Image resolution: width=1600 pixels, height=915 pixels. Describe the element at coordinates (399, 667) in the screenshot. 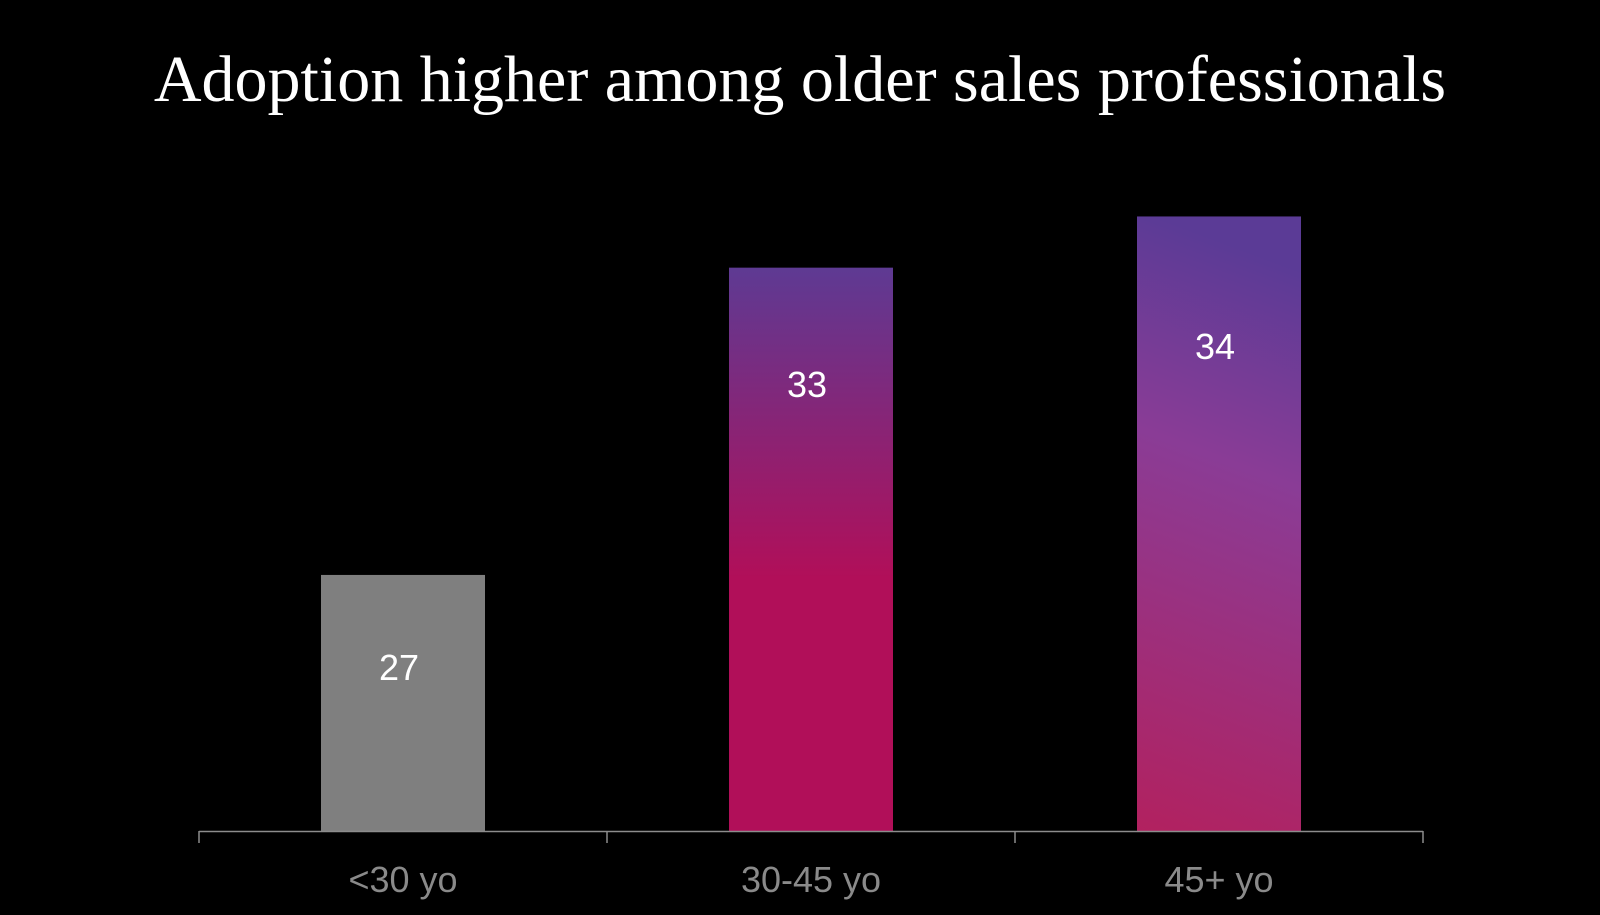

I see `value-label-1: 27` at that location.